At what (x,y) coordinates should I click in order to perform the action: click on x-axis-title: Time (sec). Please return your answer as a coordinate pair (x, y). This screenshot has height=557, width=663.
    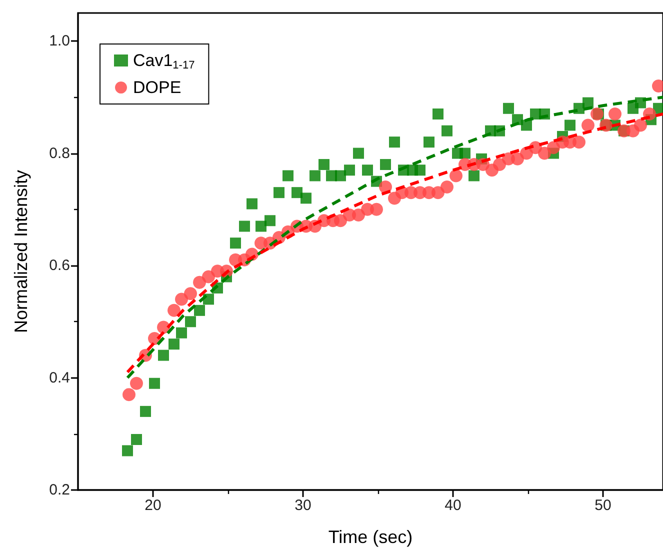
    Looking at the image, I should click on (370, 537).